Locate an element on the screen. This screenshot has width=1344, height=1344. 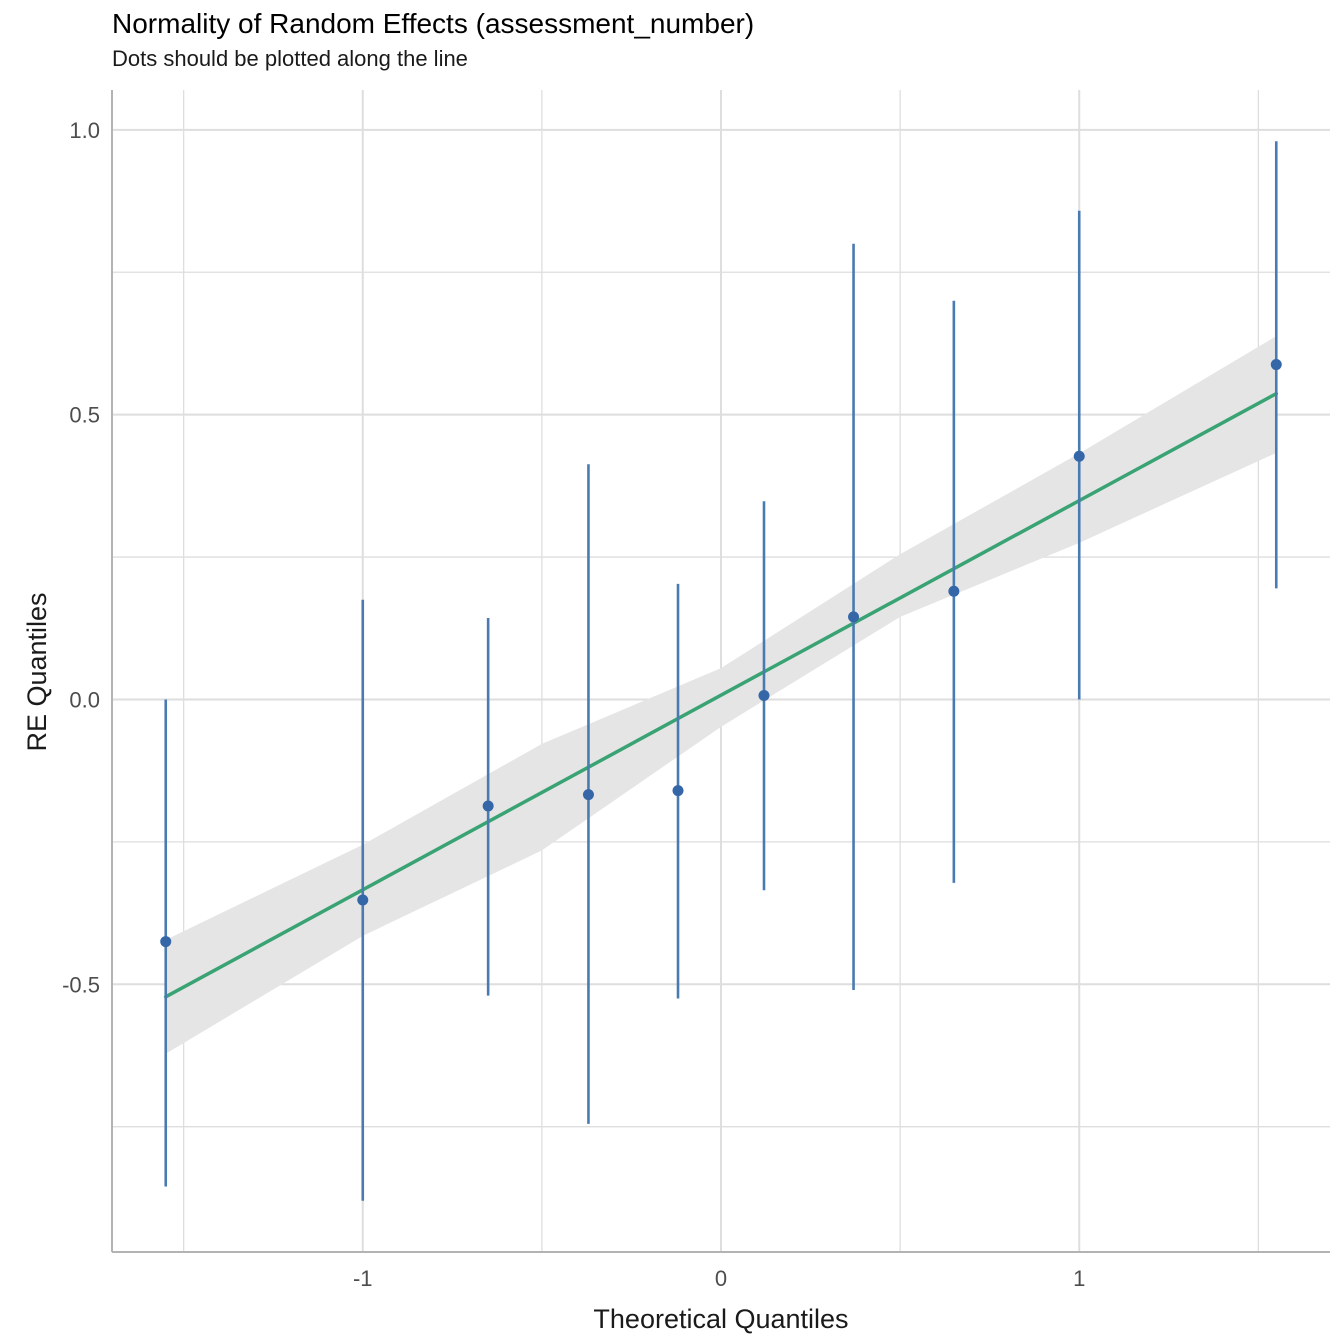
y-tick-label: 0.5 is located at coordinates (84, 415).